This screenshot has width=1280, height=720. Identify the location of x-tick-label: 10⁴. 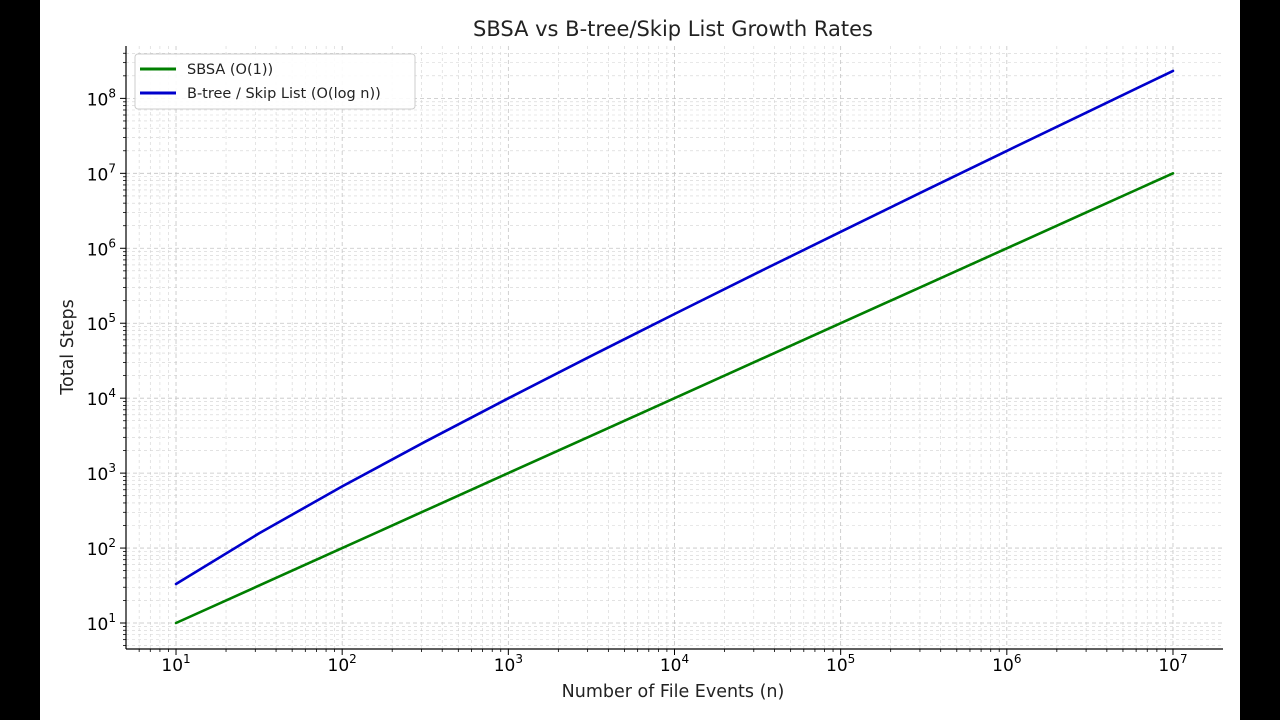
(674, 664).